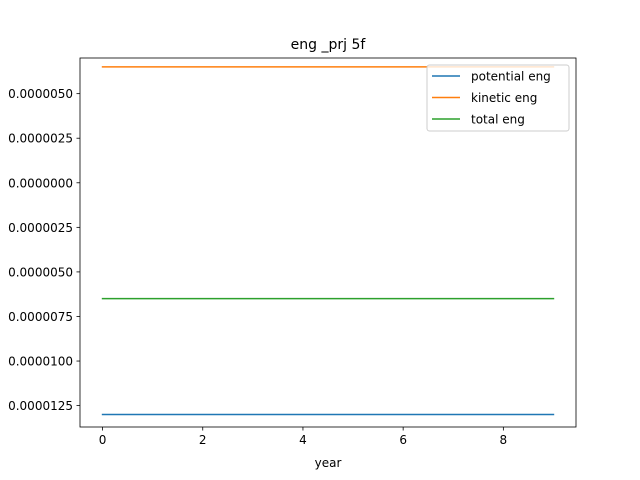 The width and height of the screenshot is (640, 480). I want to click on y-tick-label: 0.0000000, so click(40, 183).